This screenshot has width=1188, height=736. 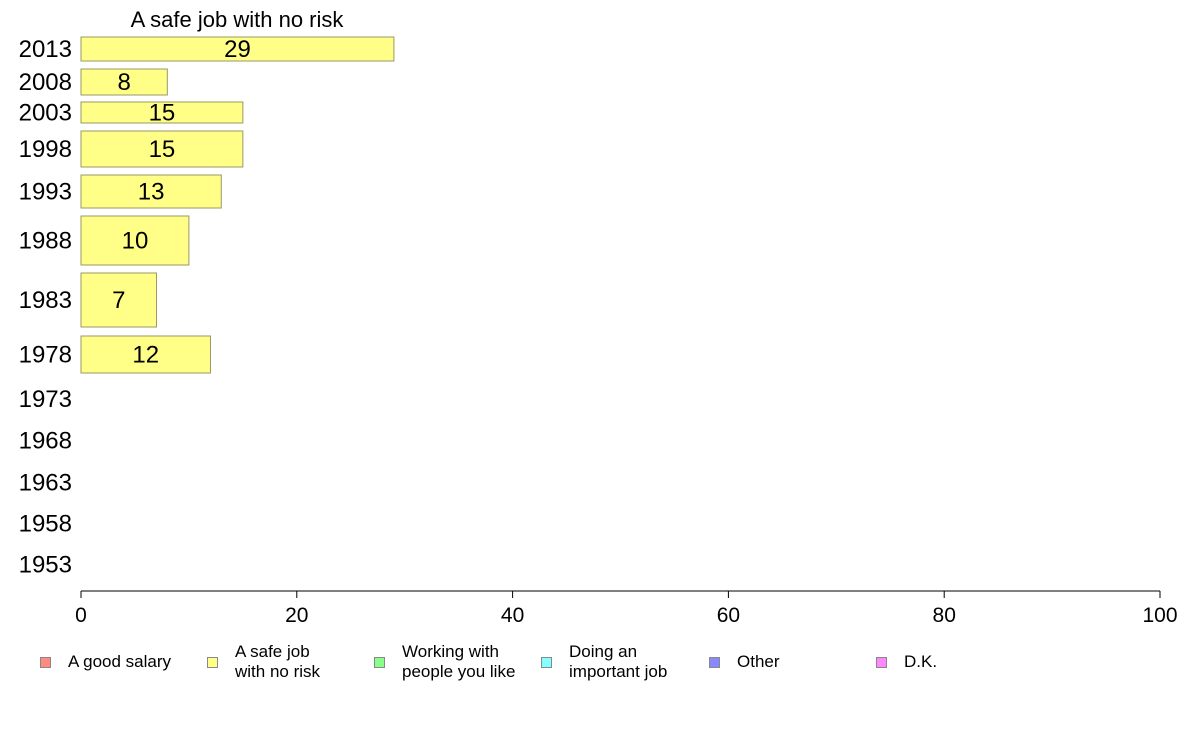 What do you see at coordinates (512, 615) in the screenshot?
I see `x-tick-label: 40` at bounding box center [512, 615].